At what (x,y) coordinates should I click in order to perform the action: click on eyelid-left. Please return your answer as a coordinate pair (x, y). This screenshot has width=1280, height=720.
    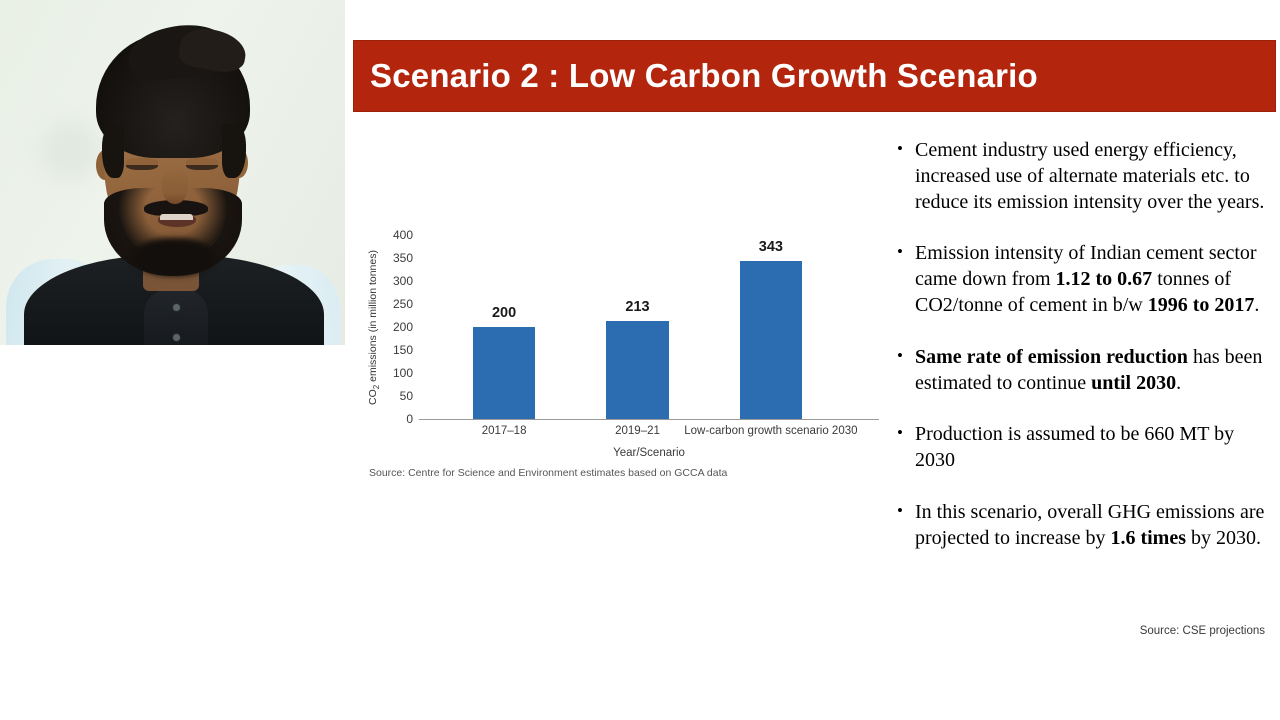
    Looking at the image, I should click on (142, 161).